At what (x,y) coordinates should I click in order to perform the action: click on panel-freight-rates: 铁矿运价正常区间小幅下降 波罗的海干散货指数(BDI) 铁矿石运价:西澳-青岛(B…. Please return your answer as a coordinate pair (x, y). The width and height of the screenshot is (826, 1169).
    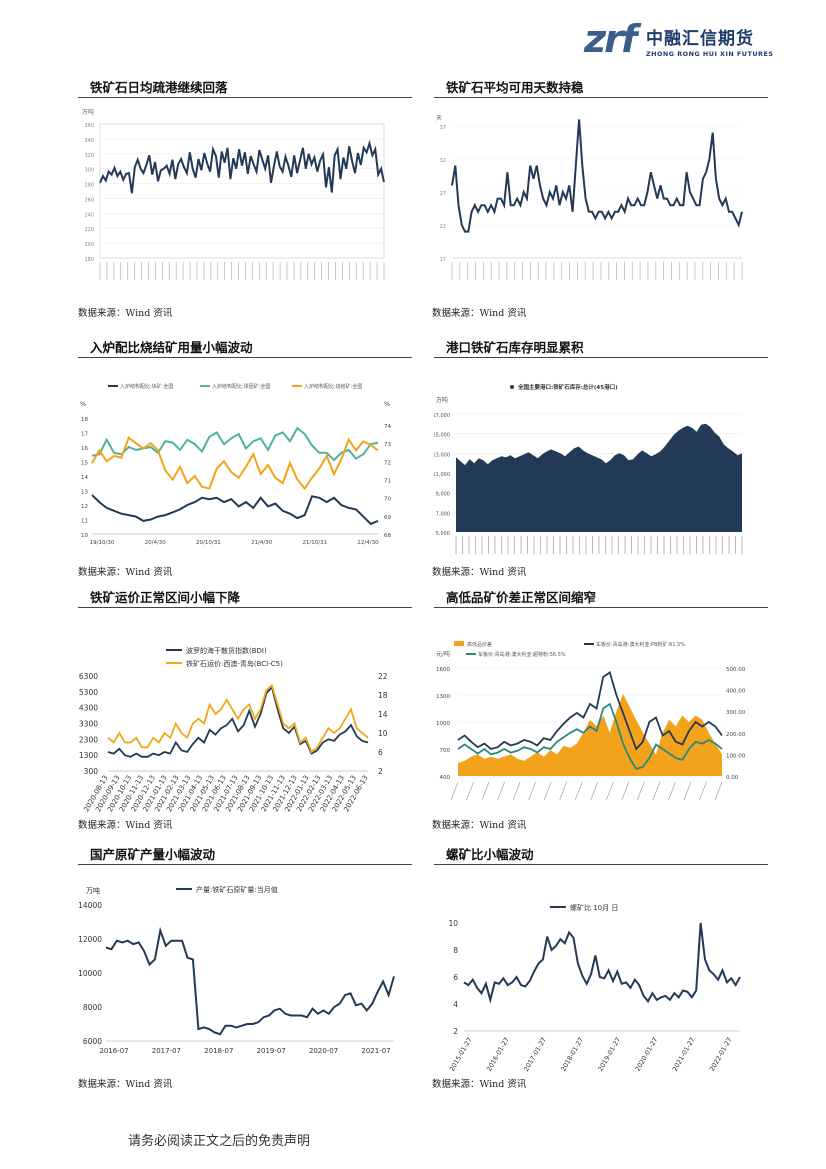
    Looking at the image, I should click on (245, 704).